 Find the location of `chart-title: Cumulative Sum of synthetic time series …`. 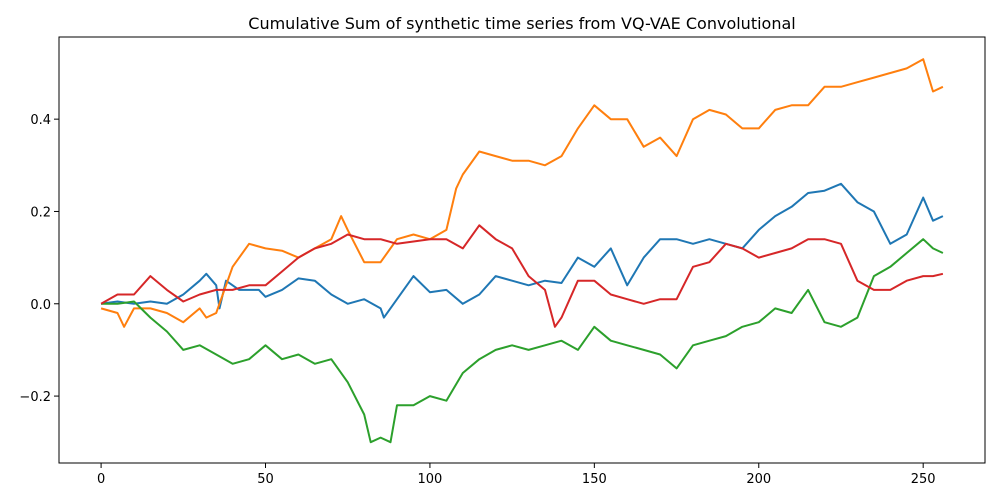

chart-title: Cumulative Sum of synthetic time series … is located at coordinates (521, 23).